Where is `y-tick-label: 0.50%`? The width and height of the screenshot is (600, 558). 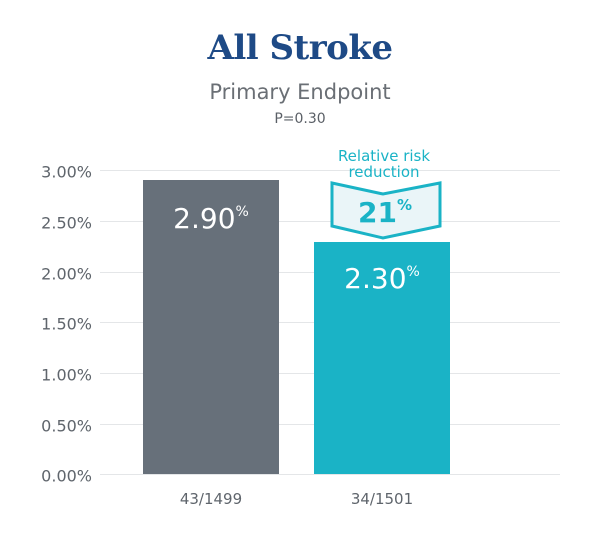
y-tick-label: 0.50% is located at coordinates (66, 426).